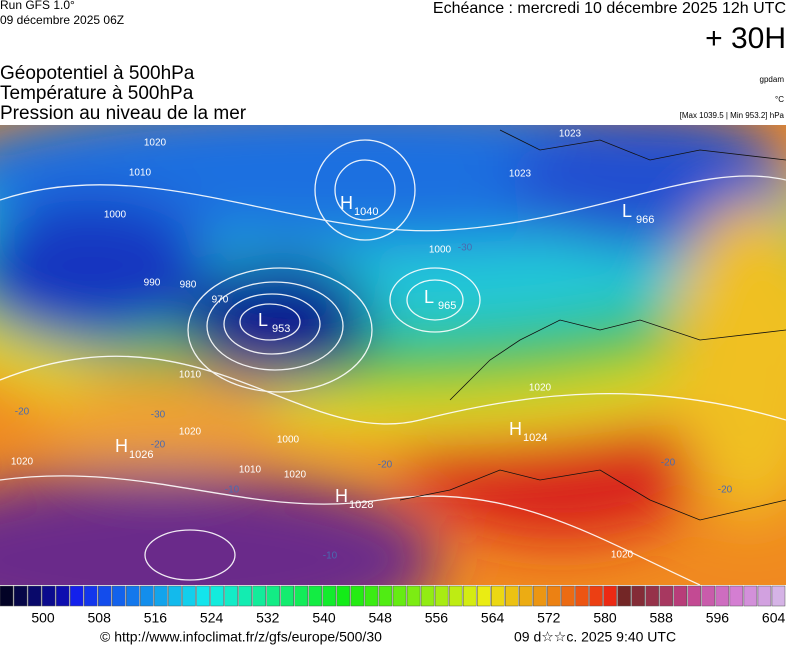  Describe the element at coordinates (156, 618) in the screenshot. I see `colorbar-label: 516` at that location.